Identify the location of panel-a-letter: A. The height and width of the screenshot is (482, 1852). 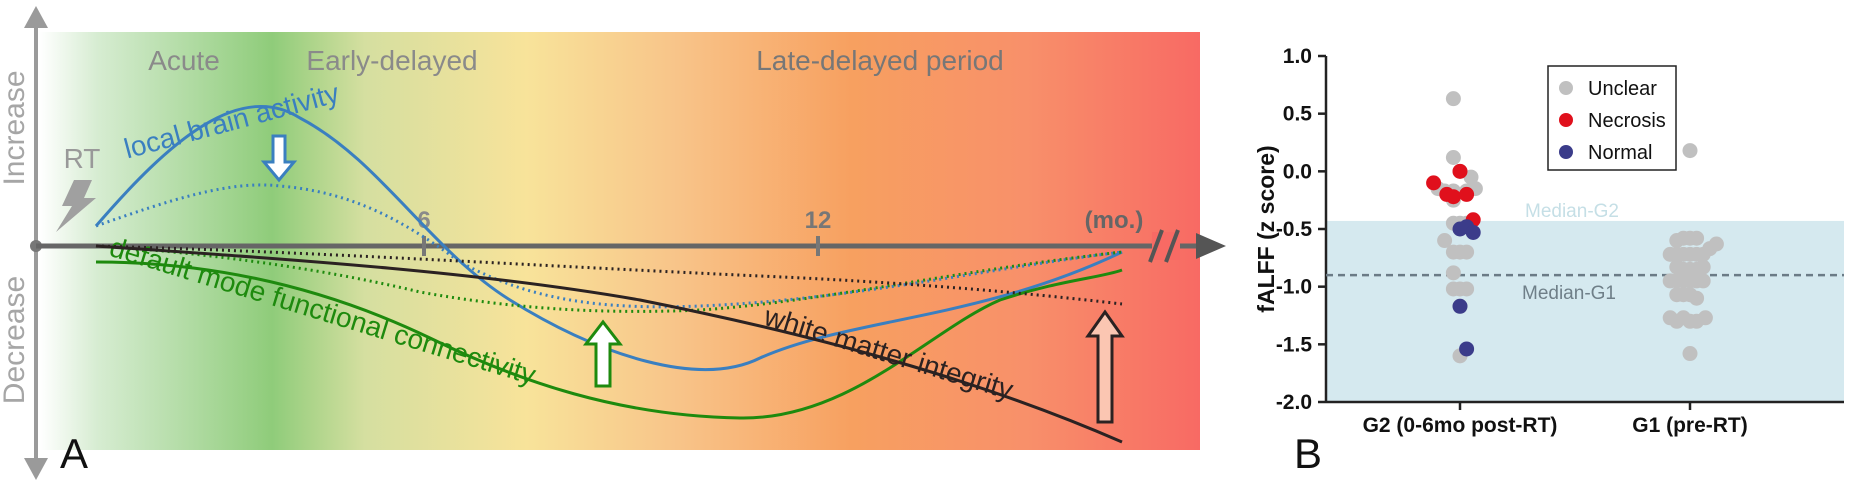
(74, 453).